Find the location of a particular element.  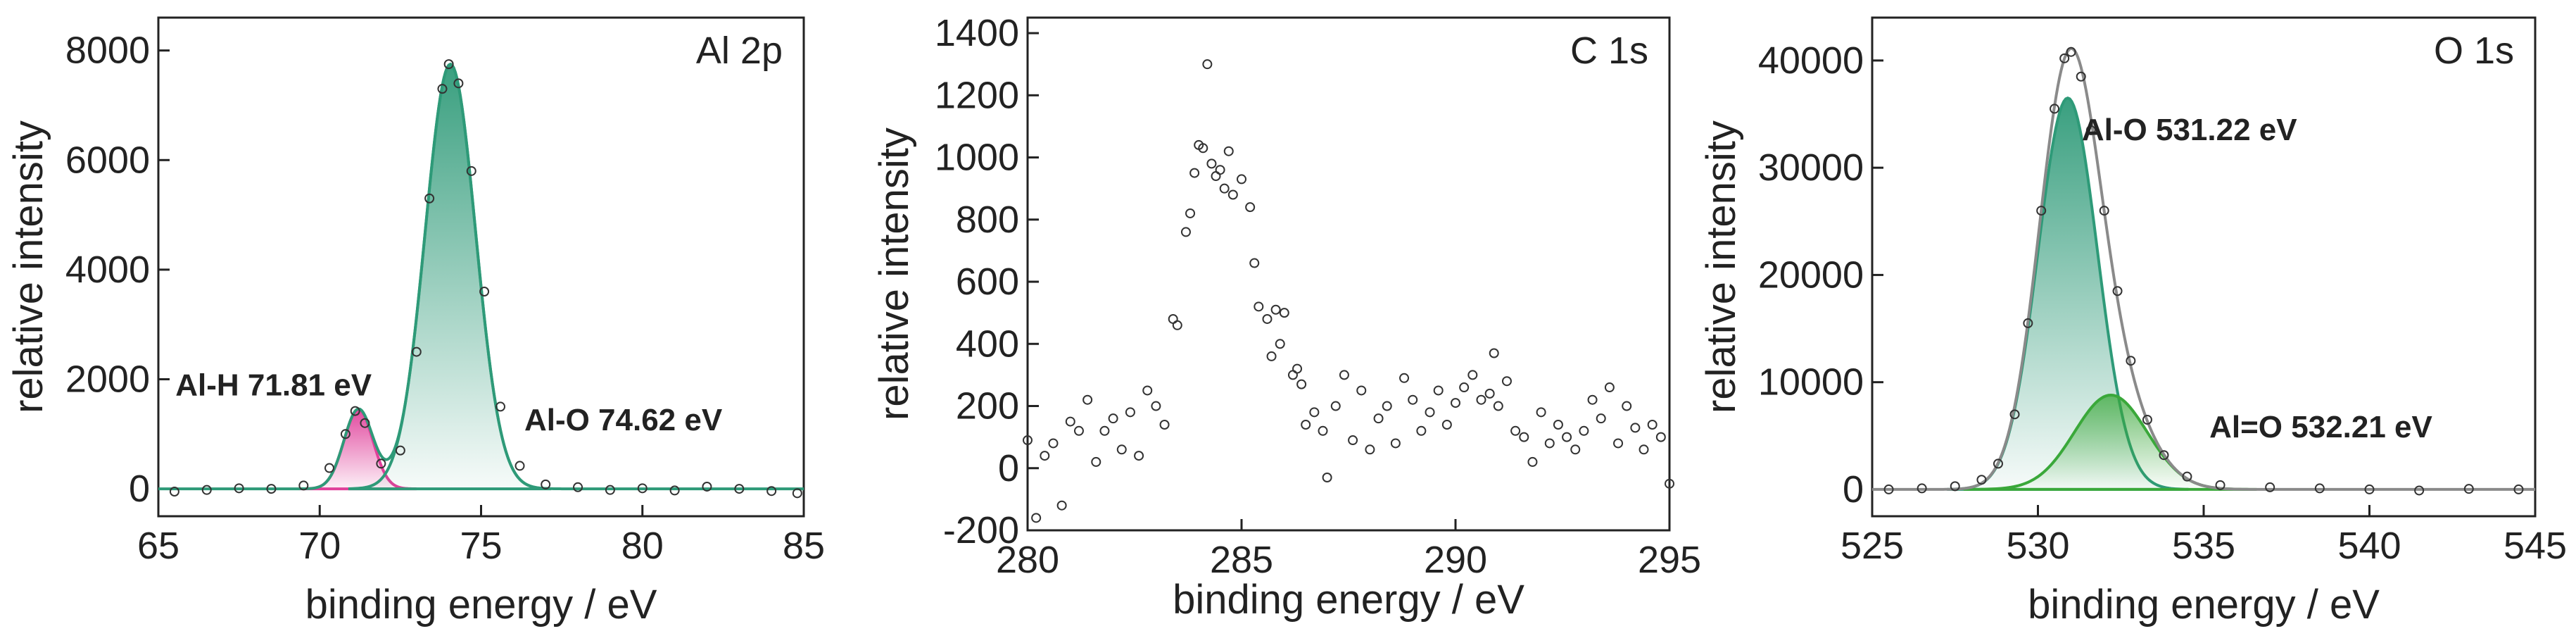

peak-component is located at coordinates (450, 276).